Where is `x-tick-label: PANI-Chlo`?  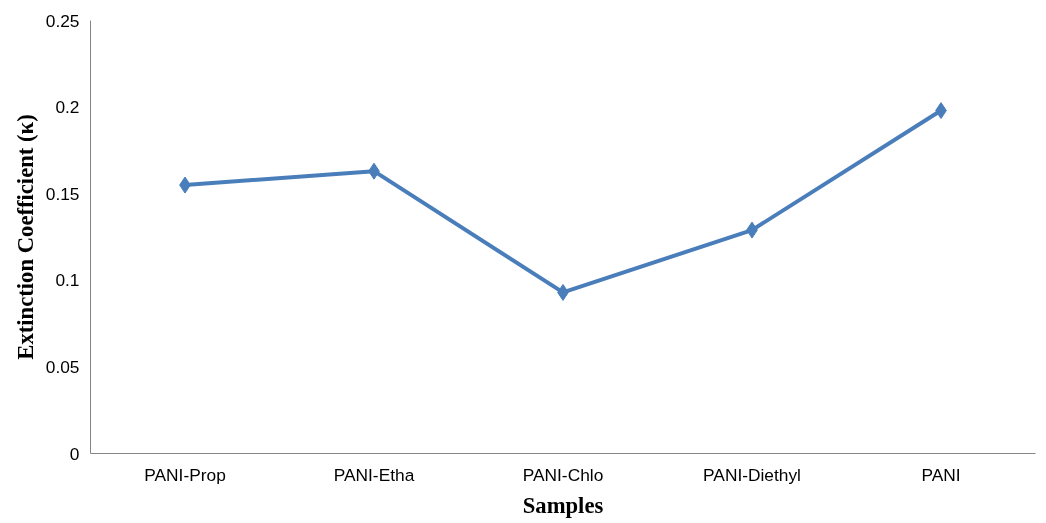 x-tick-label: PANI-Chlo is located at coordinates (563, 474).